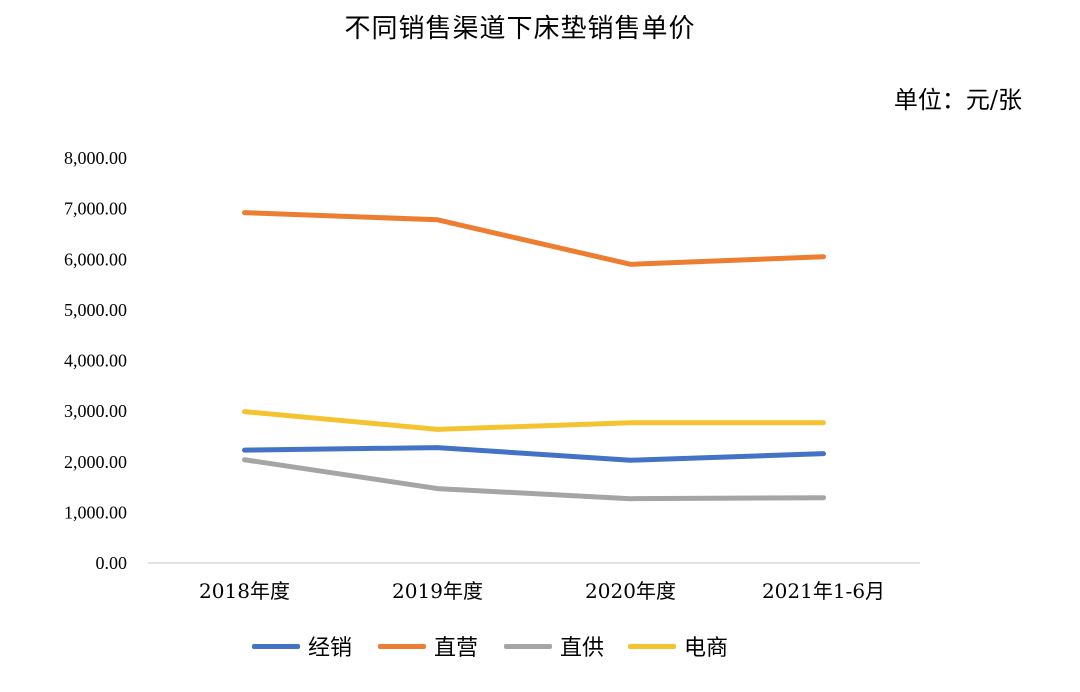  Describe the element at coordinates (302, 646) in the screenshot. I see `legend-item: 经销` at that location.